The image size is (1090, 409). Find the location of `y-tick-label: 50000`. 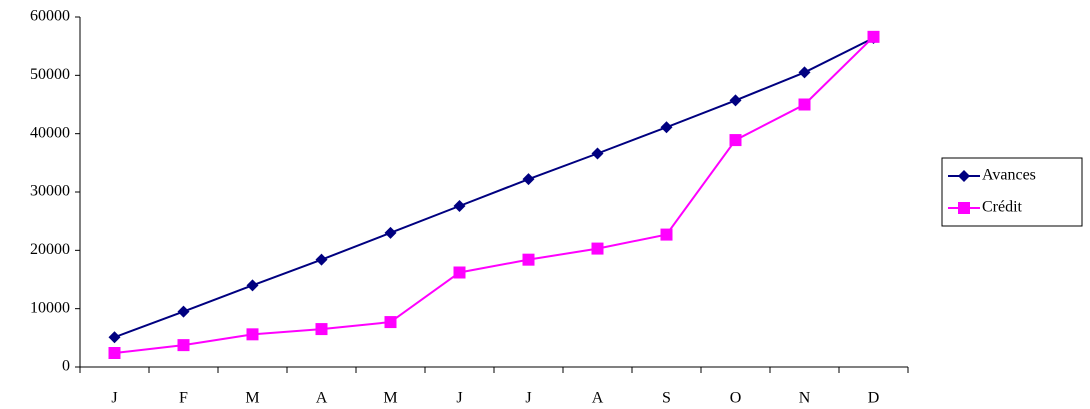

y-tick-label: 50000 is located at coordinates (50, 74).